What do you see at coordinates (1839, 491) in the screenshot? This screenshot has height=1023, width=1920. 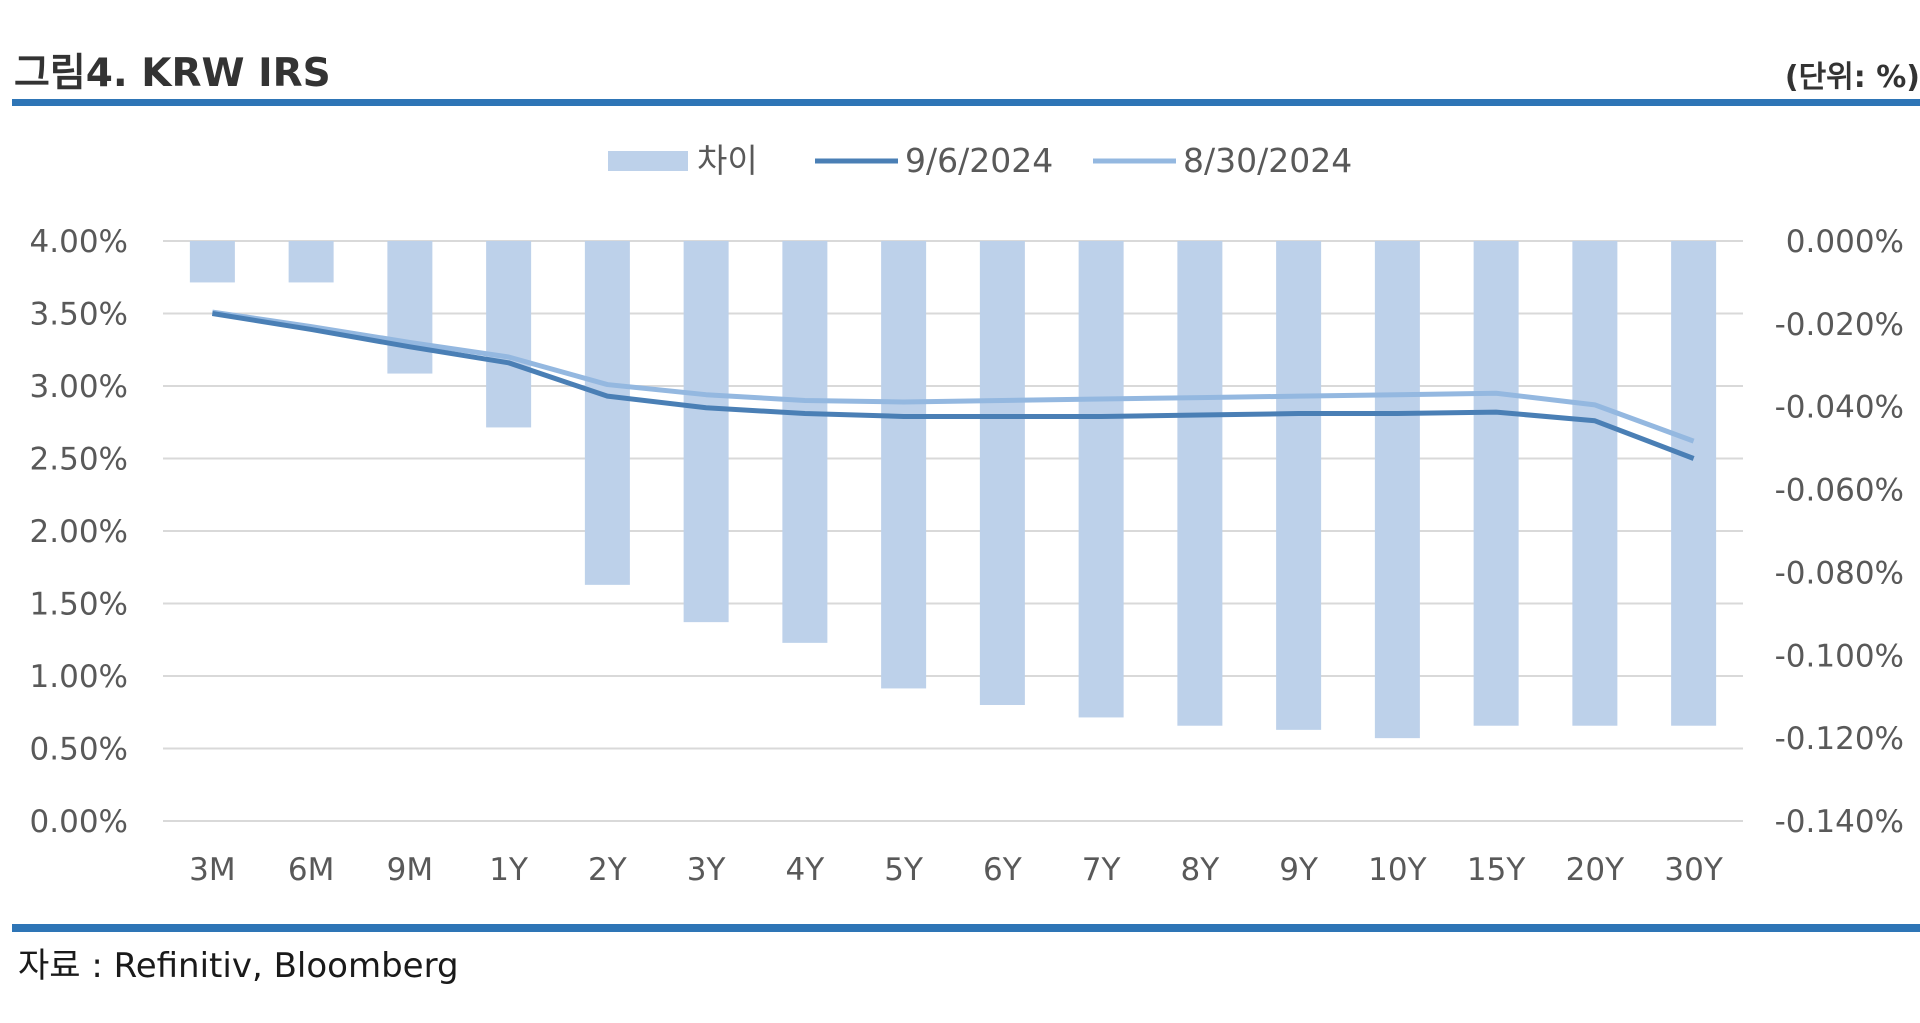 I see `right-tick-label: -0.060%` at bounding box center [1839, 491].